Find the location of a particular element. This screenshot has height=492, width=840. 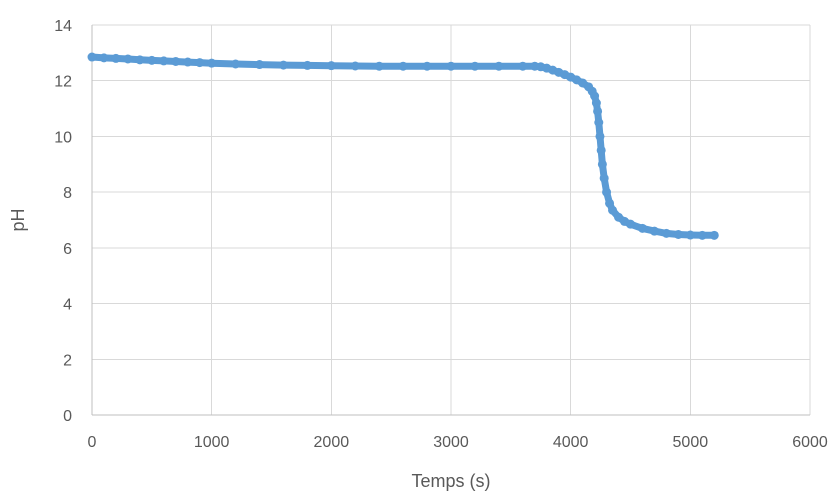

y-tick-label: 10 is located at coordinates (63, 137).